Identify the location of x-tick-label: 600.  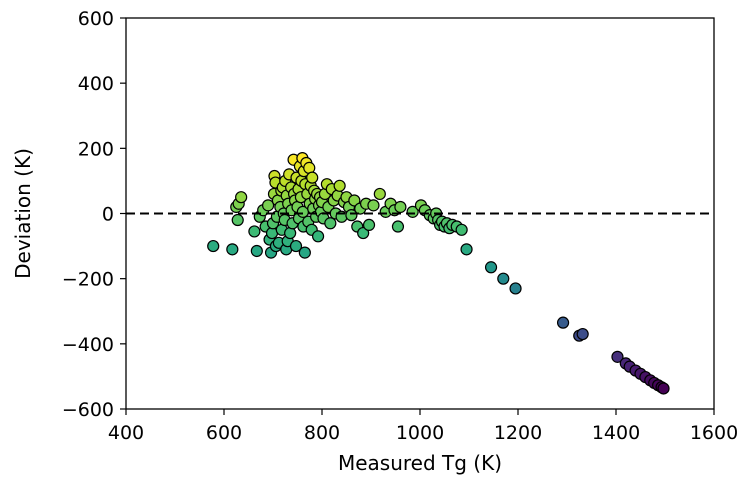
(224, 433).